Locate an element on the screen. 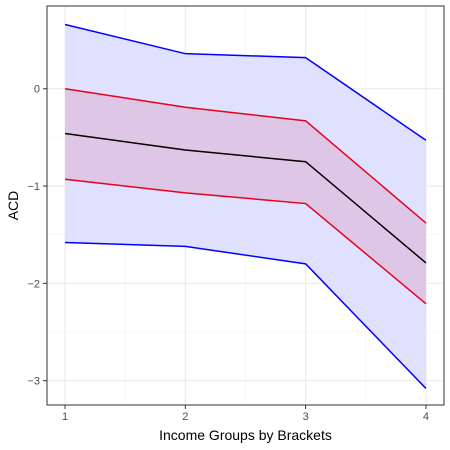 The image size is (450, 450). y-tick-label: 0 is located at coordinates (37, 90).